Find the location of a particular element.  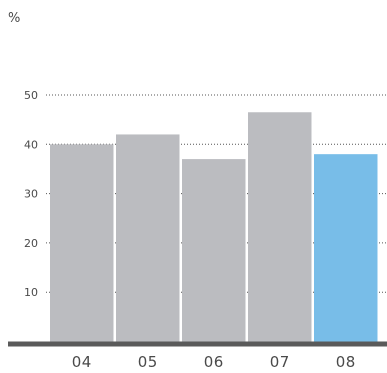

y-tick-label: 30 is located at coordinates (31, 194).